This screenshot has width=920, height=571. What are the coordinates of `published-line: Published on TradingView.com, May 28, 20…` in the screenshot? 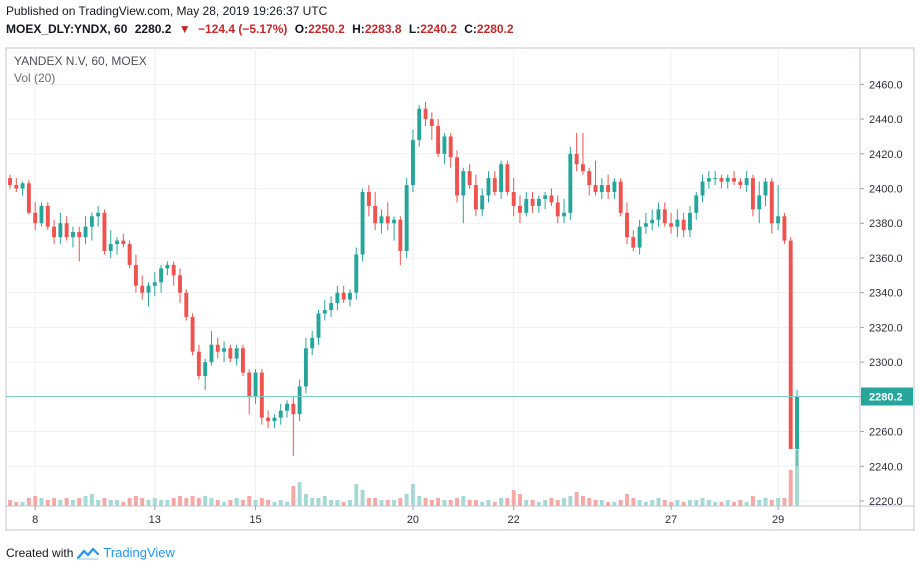 It's located at (167, 11).